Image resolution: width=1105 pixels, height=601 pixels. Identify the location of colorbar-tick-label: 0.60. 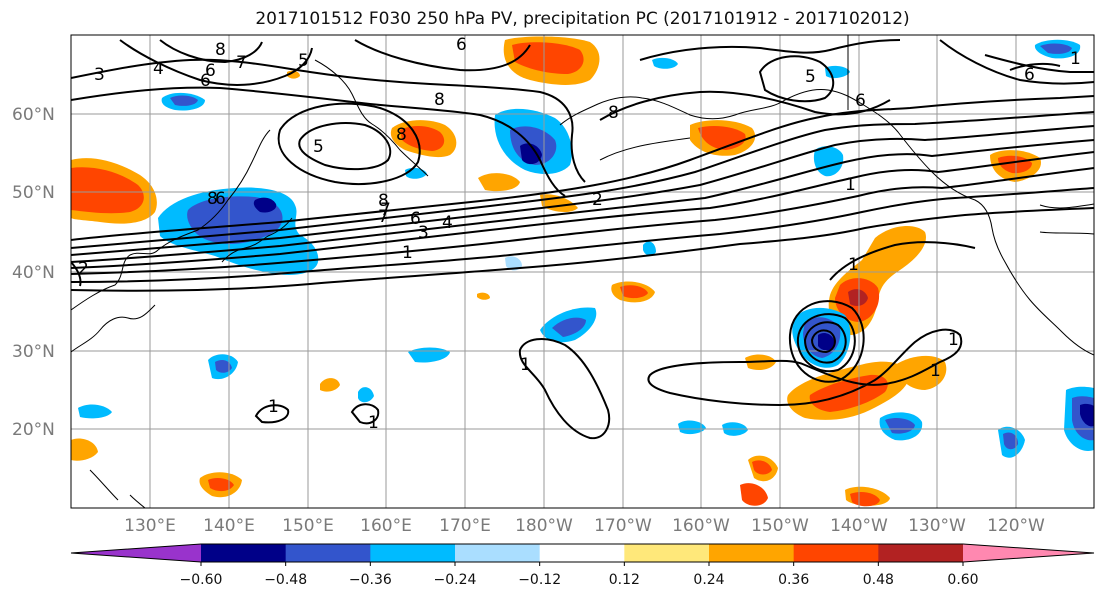
(962, 580).